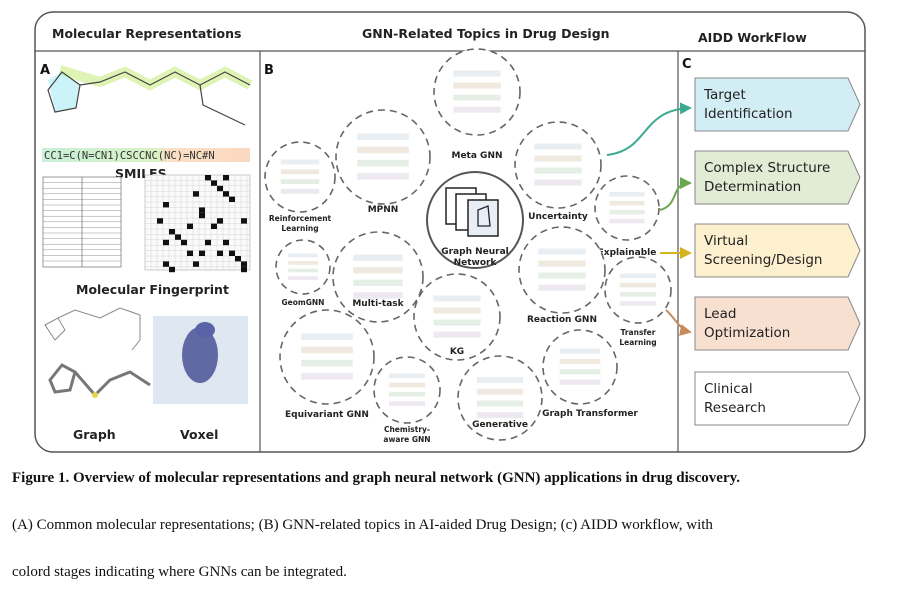 Image resolution: width=910 pixels, height=614 pixels. Describe the element at coordinates (678, 322) in the screenshot. I see `connector-lead` at that location.